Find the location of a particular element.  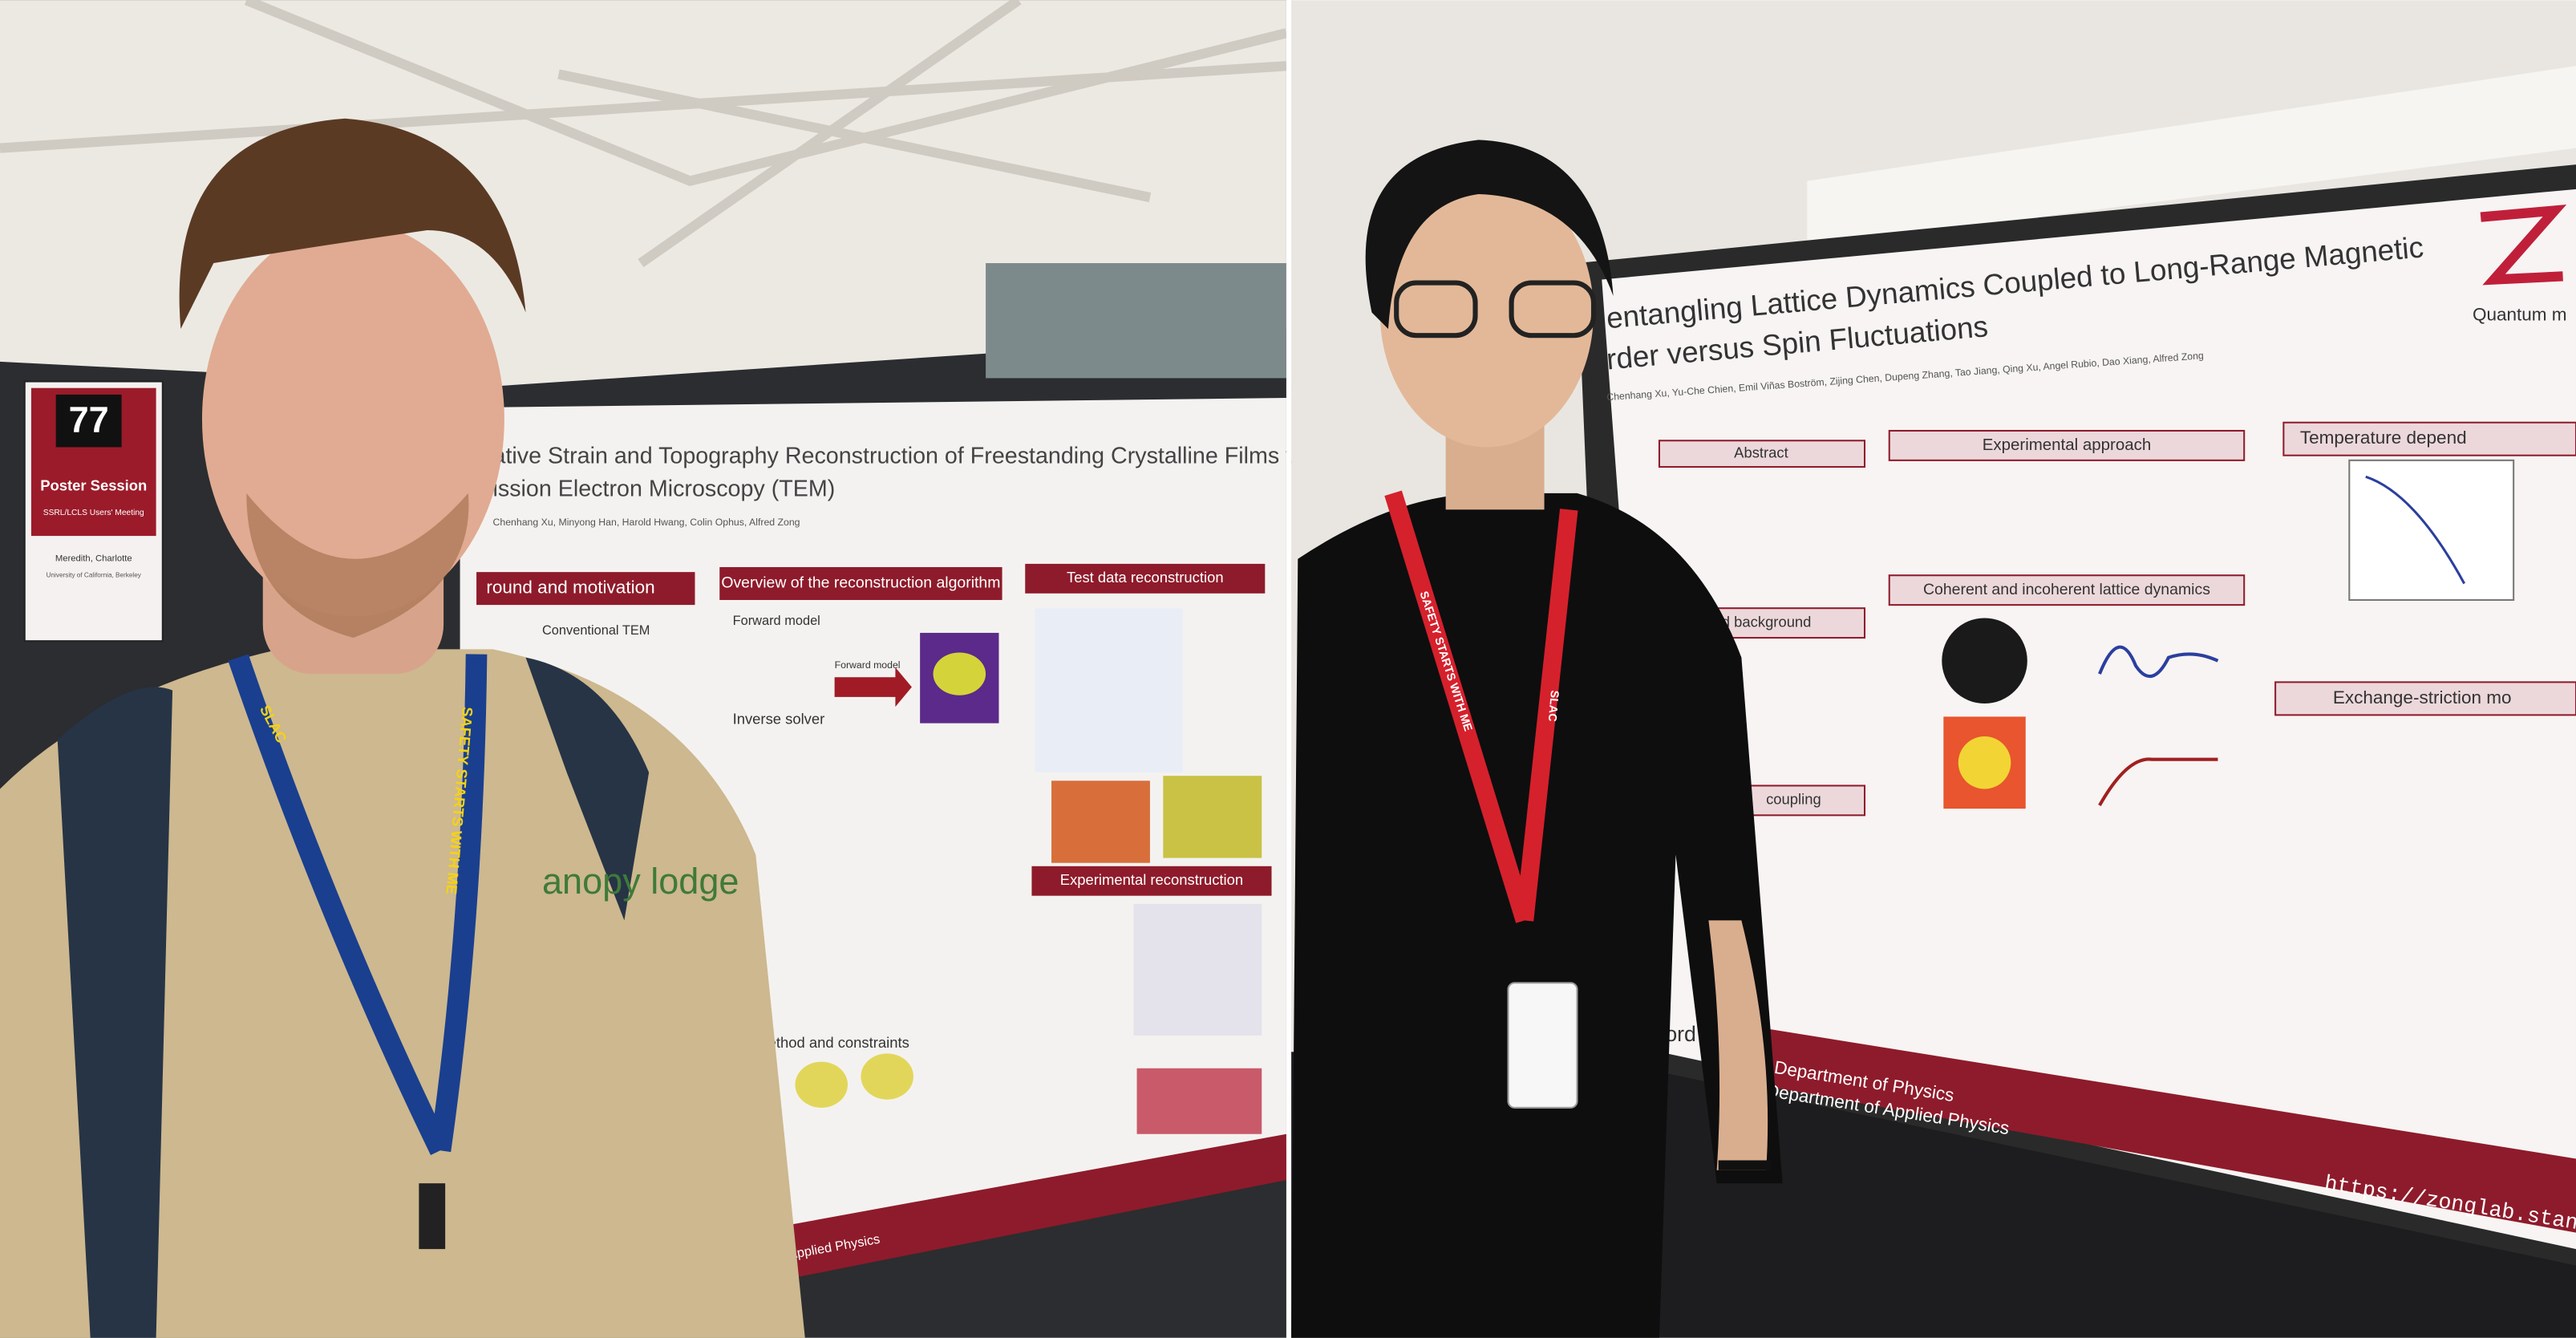

person-arm is located at coordinates (1738, 1045).